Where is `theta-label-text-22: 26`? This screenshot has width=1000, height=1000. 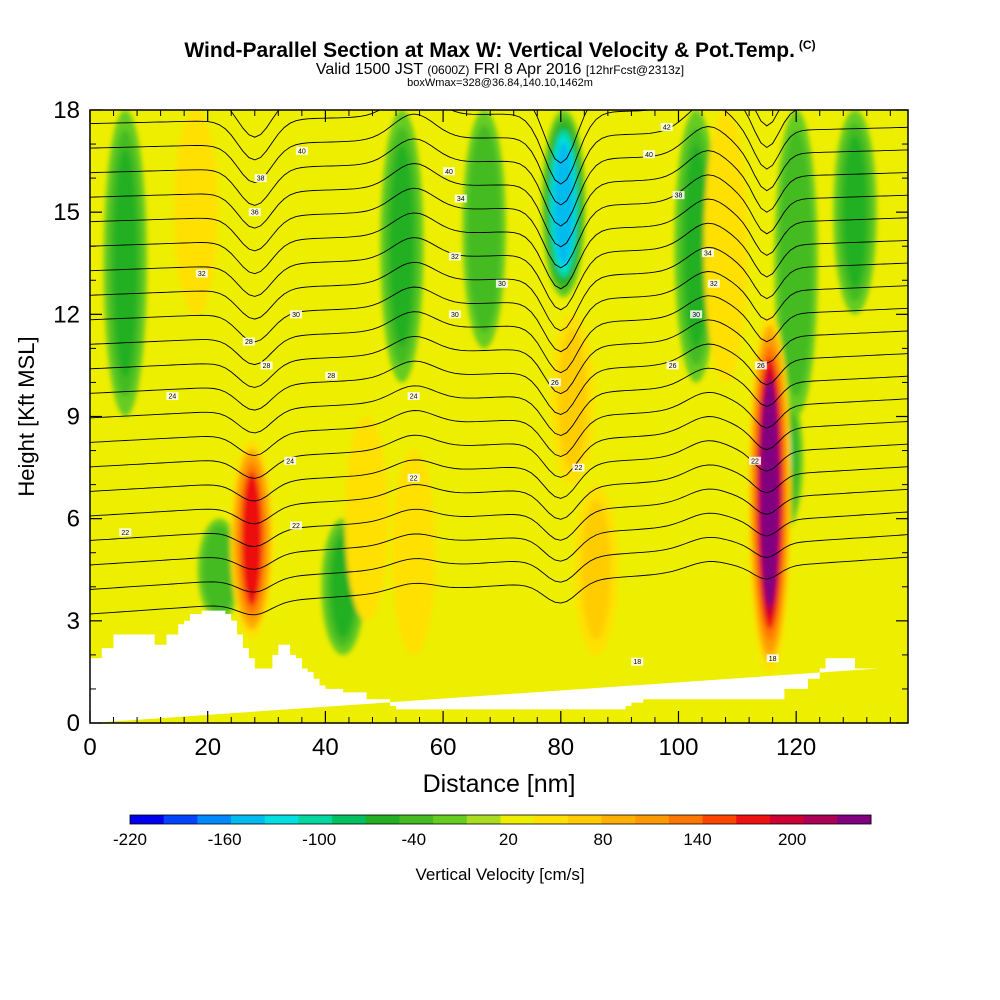
theta-label-text-22: 26 is located at coordinates (673, 366).